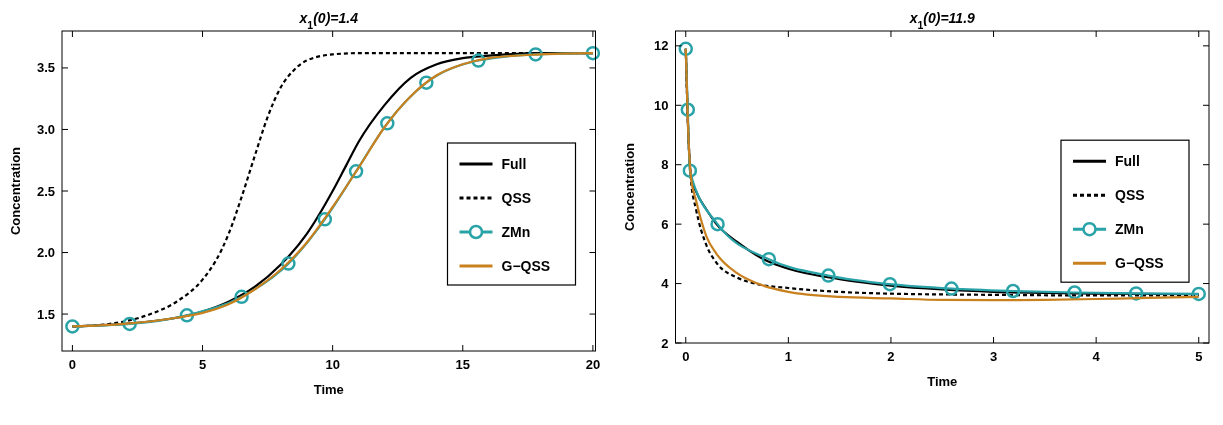  I want to click on y-tick-label: 4, so click(665, 284).